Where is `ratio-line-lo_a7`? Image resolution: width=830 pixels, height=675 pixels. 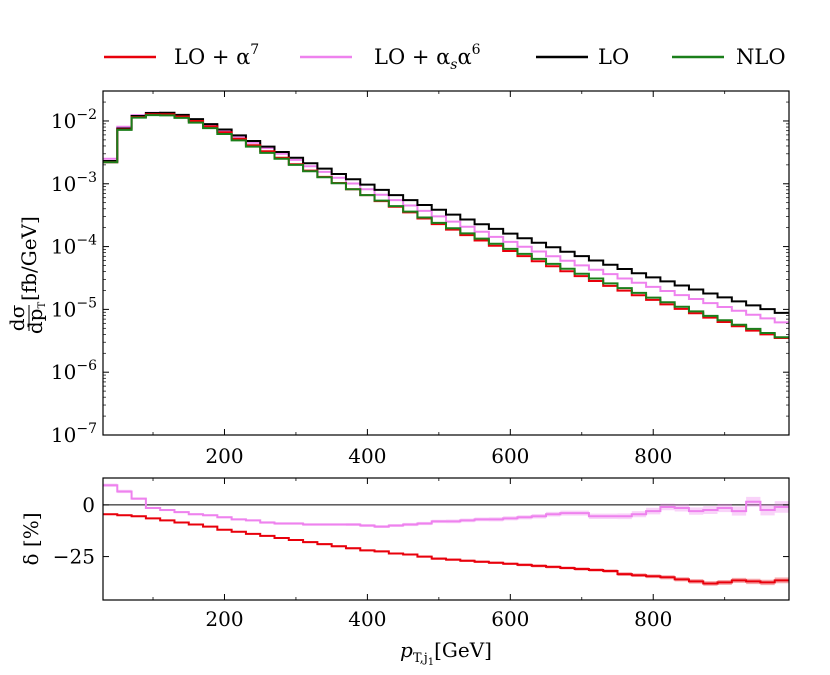
ratio-line-lo_a7 is located at coordinates (446, 549).